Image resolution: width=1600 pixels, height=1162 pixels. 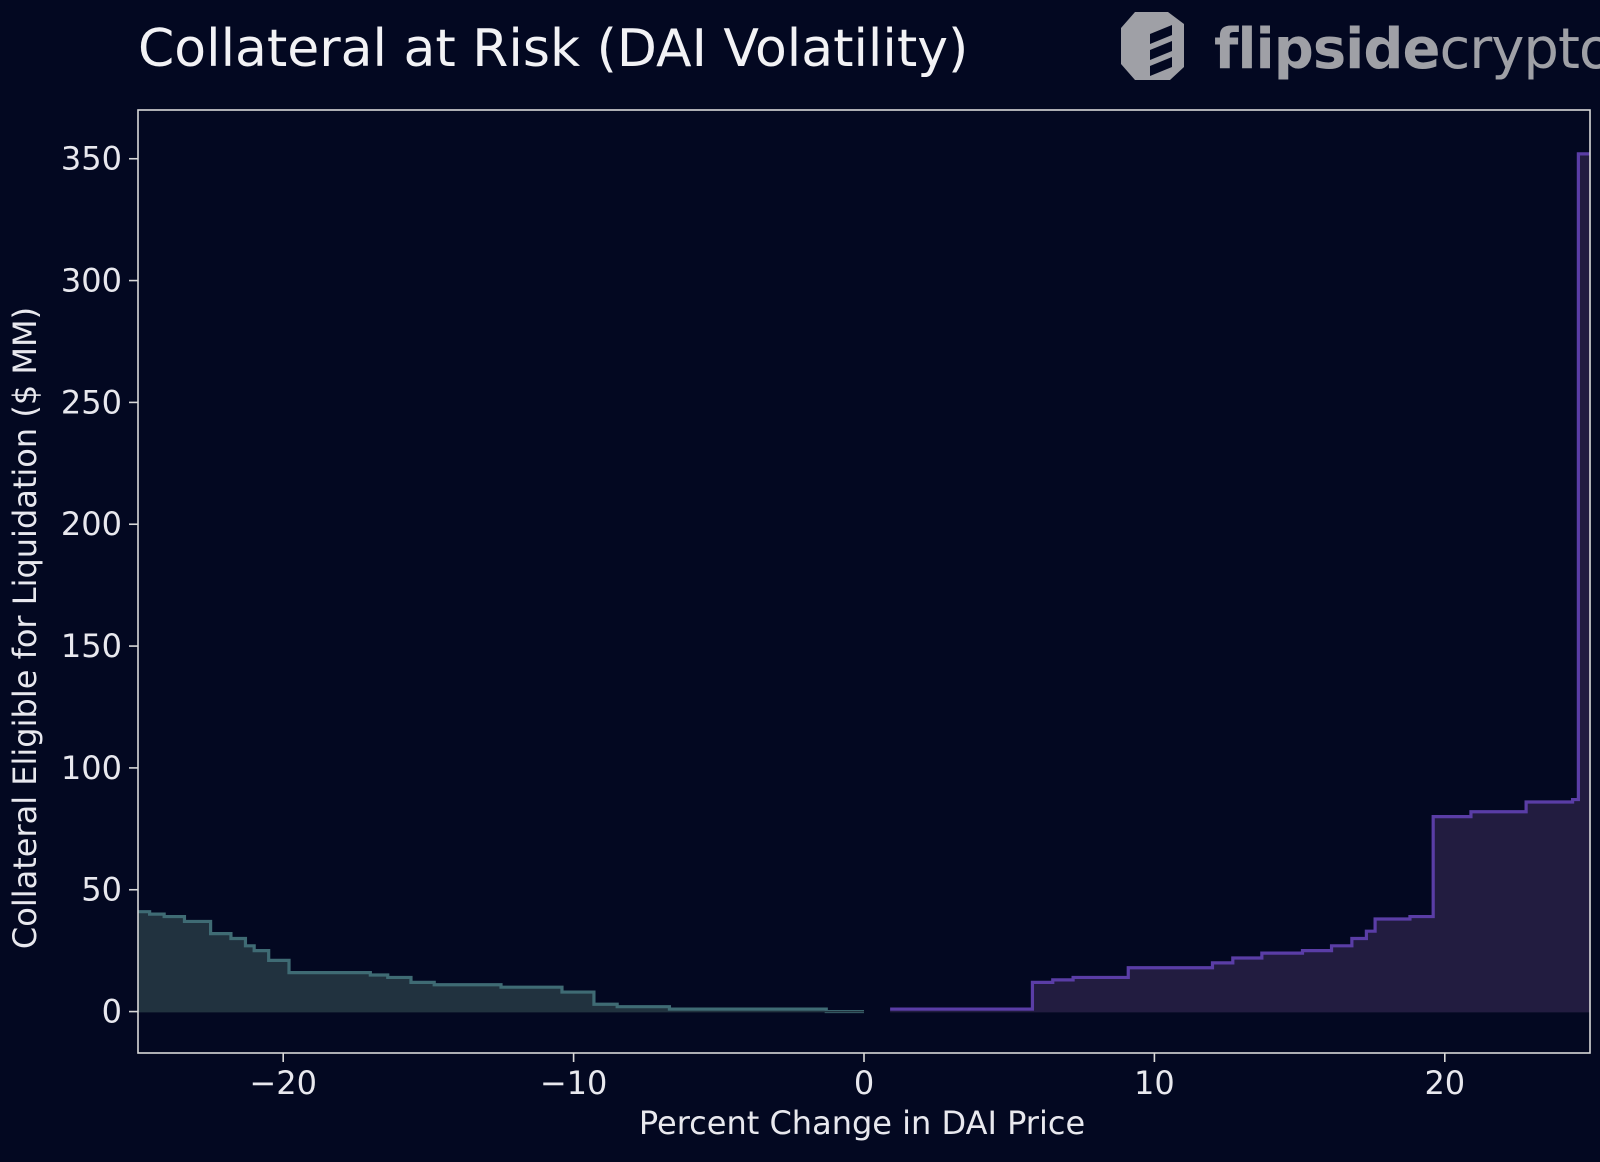 I want to click on chart-title: Collateral at Risk (DAI Volatility), so click(x=553, y=49).